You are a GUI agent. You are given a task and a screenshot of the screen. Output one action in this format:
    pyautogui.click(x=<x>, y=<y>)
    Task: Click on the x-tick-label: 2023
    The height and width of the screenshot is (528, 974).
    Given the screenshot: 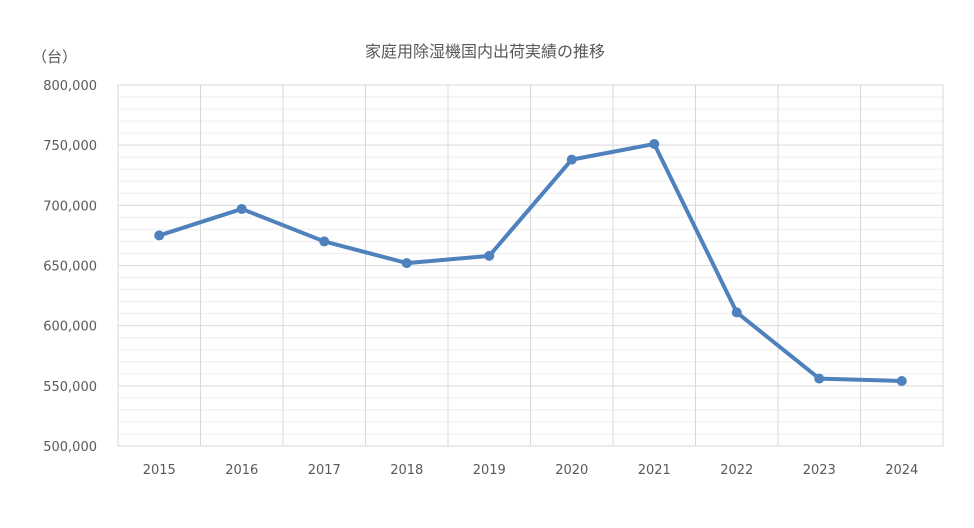 What is the action you would take?
    pyautogui.click(x=819, y=470)
    